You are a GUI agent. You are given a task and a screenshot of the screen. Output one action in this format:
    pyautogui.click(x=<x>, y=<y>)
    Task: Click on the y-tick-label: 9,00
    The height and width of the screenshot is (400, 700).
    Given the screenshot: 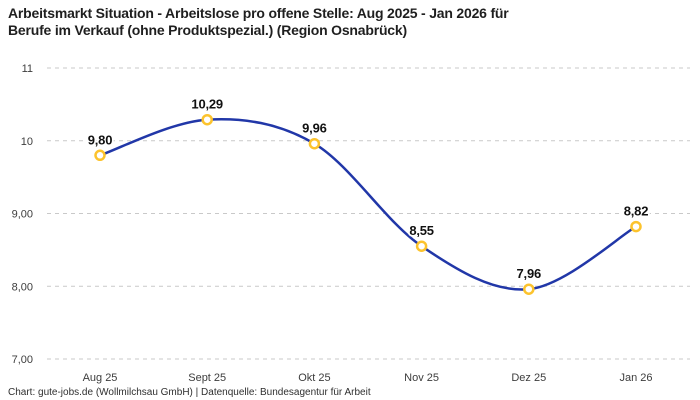 What is the action you would take?
    pyautogui.click(x=22, y=215)
    